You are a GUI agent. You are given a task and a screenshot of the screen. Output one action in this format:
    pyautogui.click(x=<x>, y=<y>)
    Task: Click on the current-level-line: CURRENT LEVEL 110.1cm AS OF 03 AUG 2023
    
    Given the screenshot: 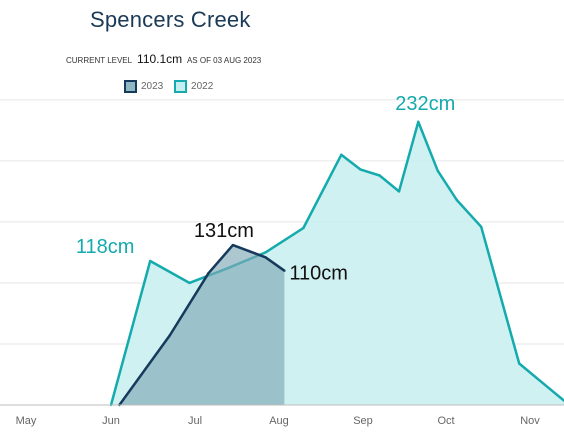 What is the action you would take?
    pyautogui.click(x=163, y=59)
    